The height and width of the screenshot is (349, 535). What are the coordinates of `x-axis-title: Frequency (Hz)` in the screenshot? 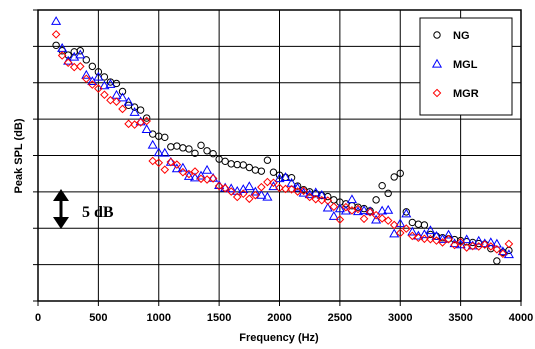 It's located at (279, 338).